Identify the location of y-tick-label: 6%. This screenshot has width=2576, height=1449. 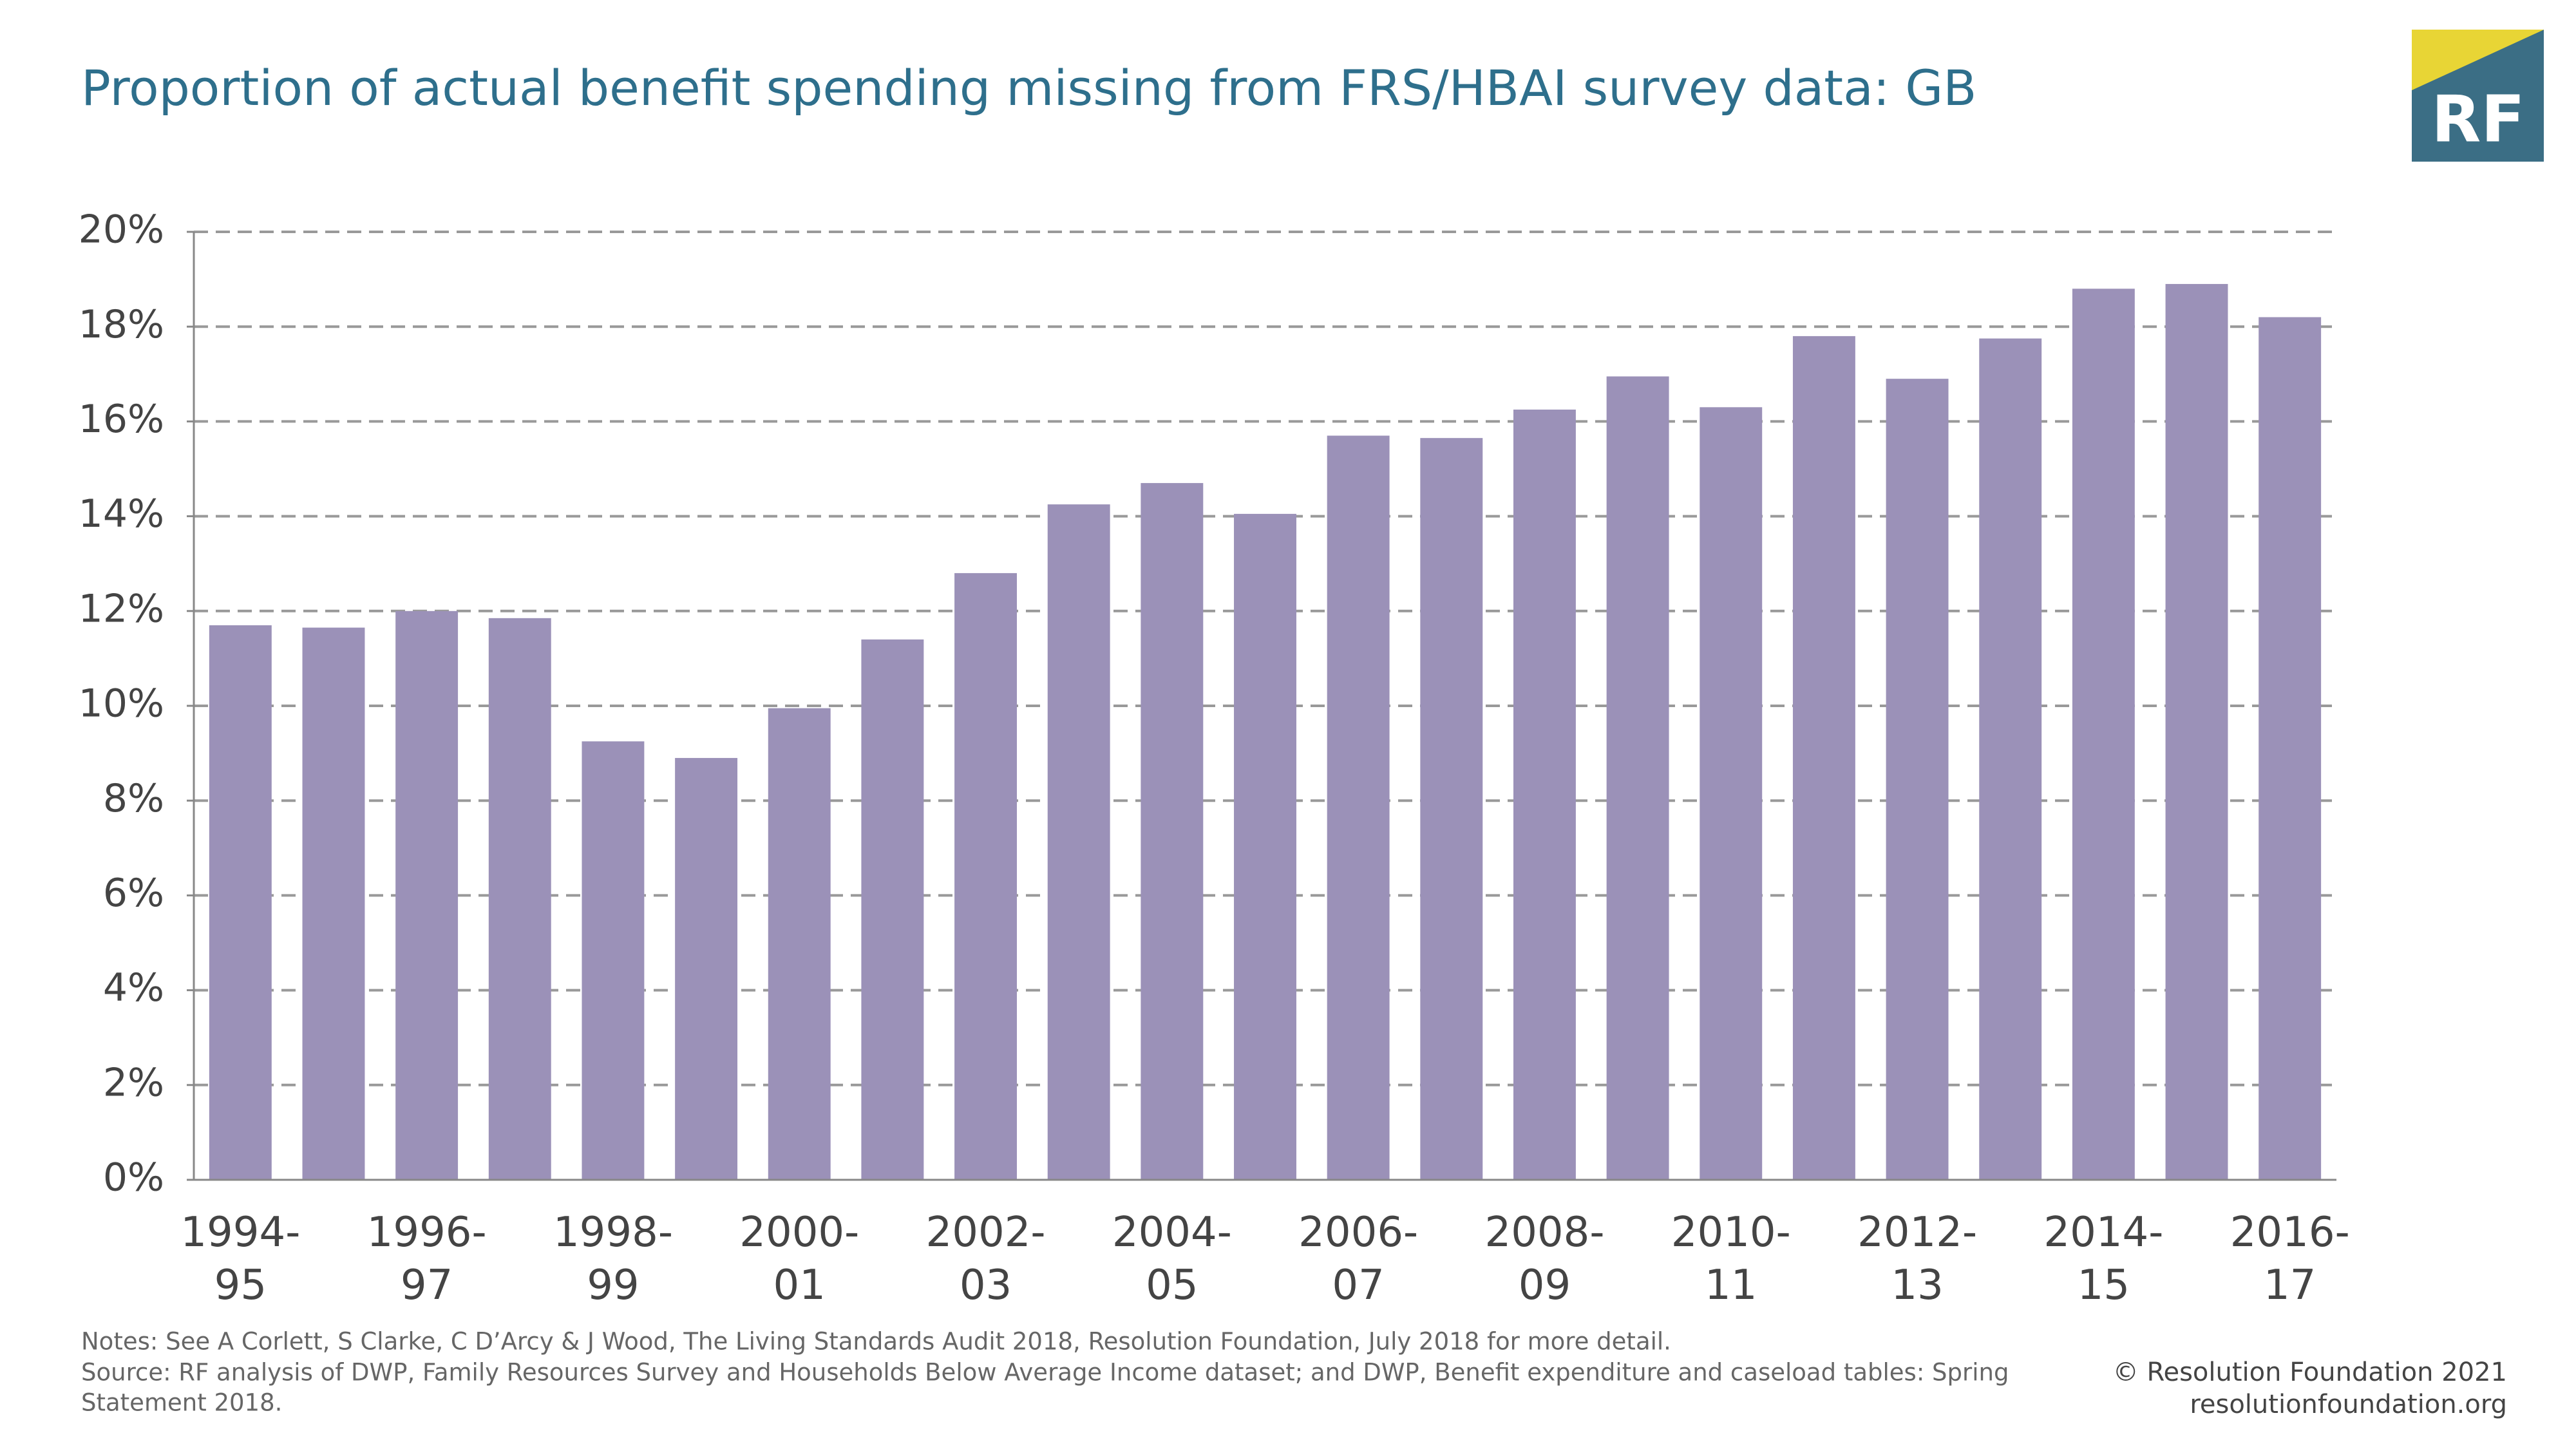
(133, 893).